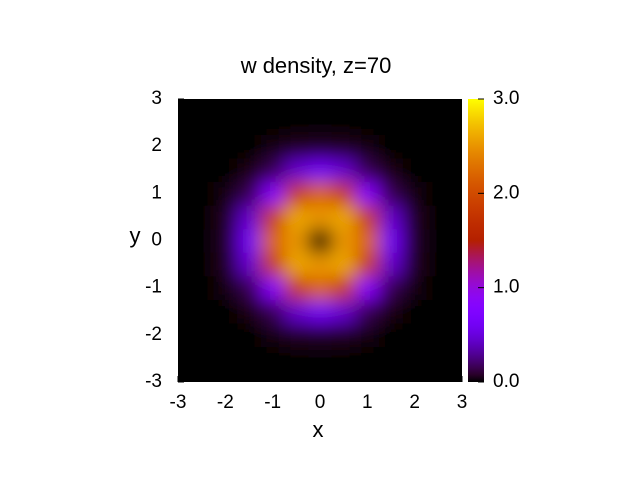  I want to click on x-tick-label: 1, so click(367, 402).